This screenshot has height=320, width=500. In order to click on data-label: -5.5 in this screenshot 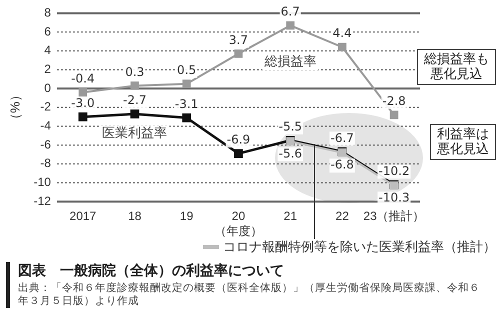, I will do `click(290, 126)`.